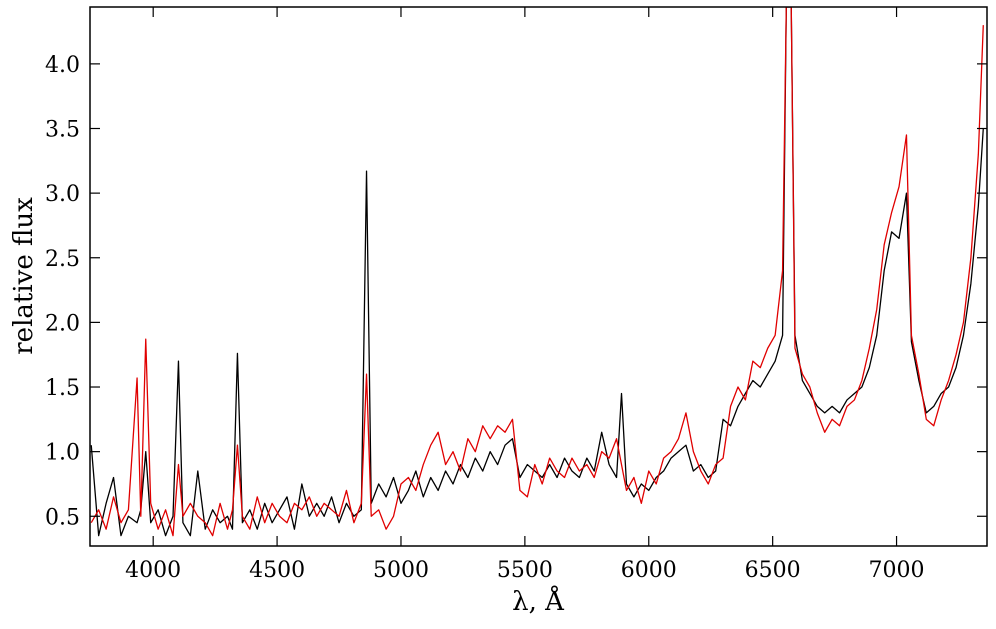 The width and height of the screenshot is (996, 629). I want to click on y-tick-label: 0.5, so click(62, 517).